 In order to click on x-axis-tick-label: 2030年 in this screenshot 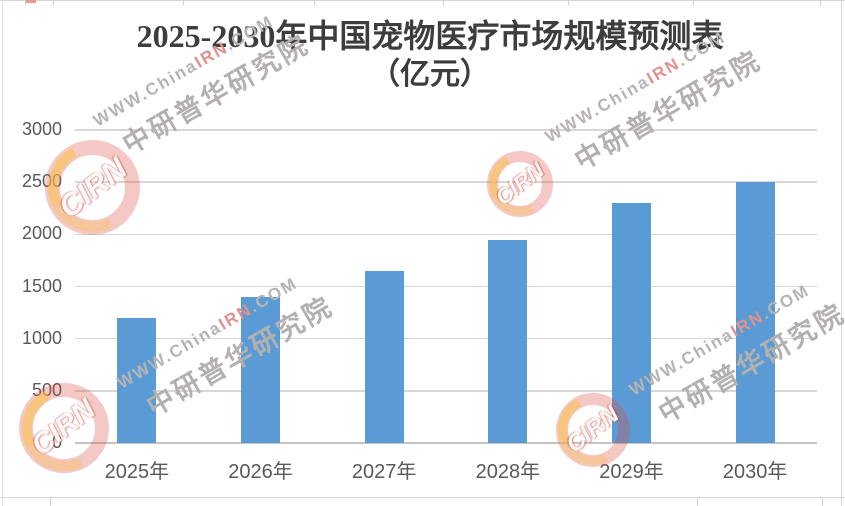, I will do `click(755, 472)`.